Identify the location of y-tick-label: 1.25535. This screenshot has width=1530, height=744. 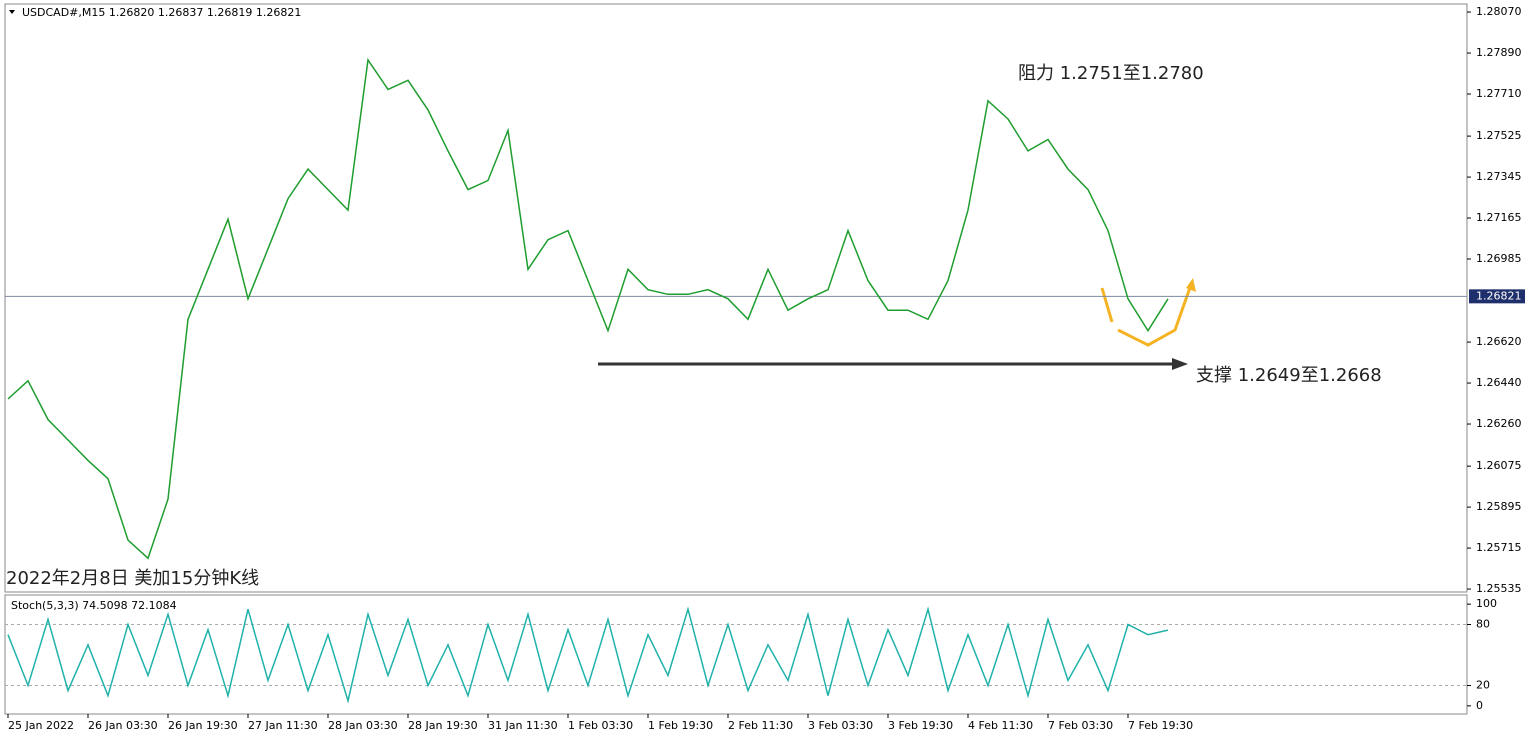
(1499, 588).